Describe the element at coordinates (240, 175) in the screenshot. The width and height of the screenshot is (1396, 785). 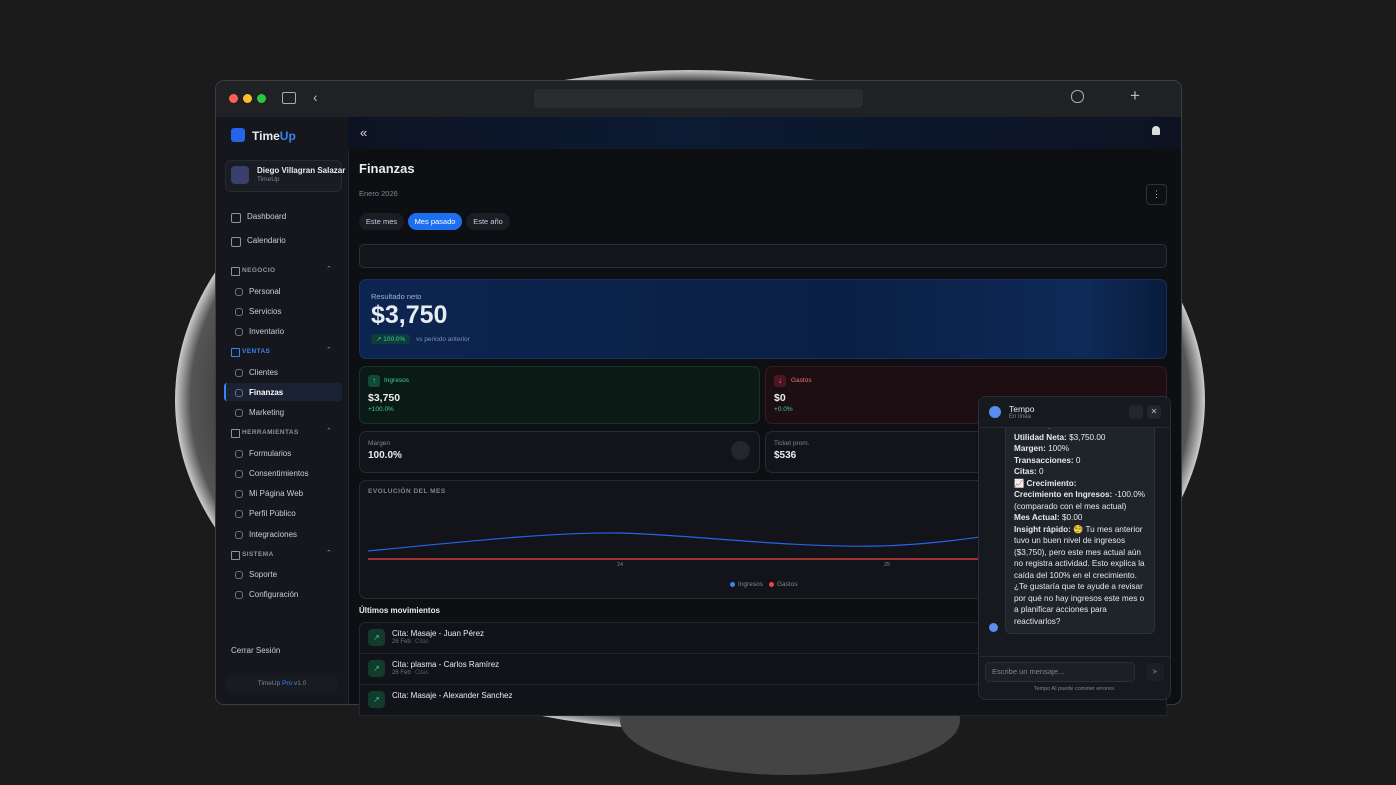
I see `avatar` at that location.